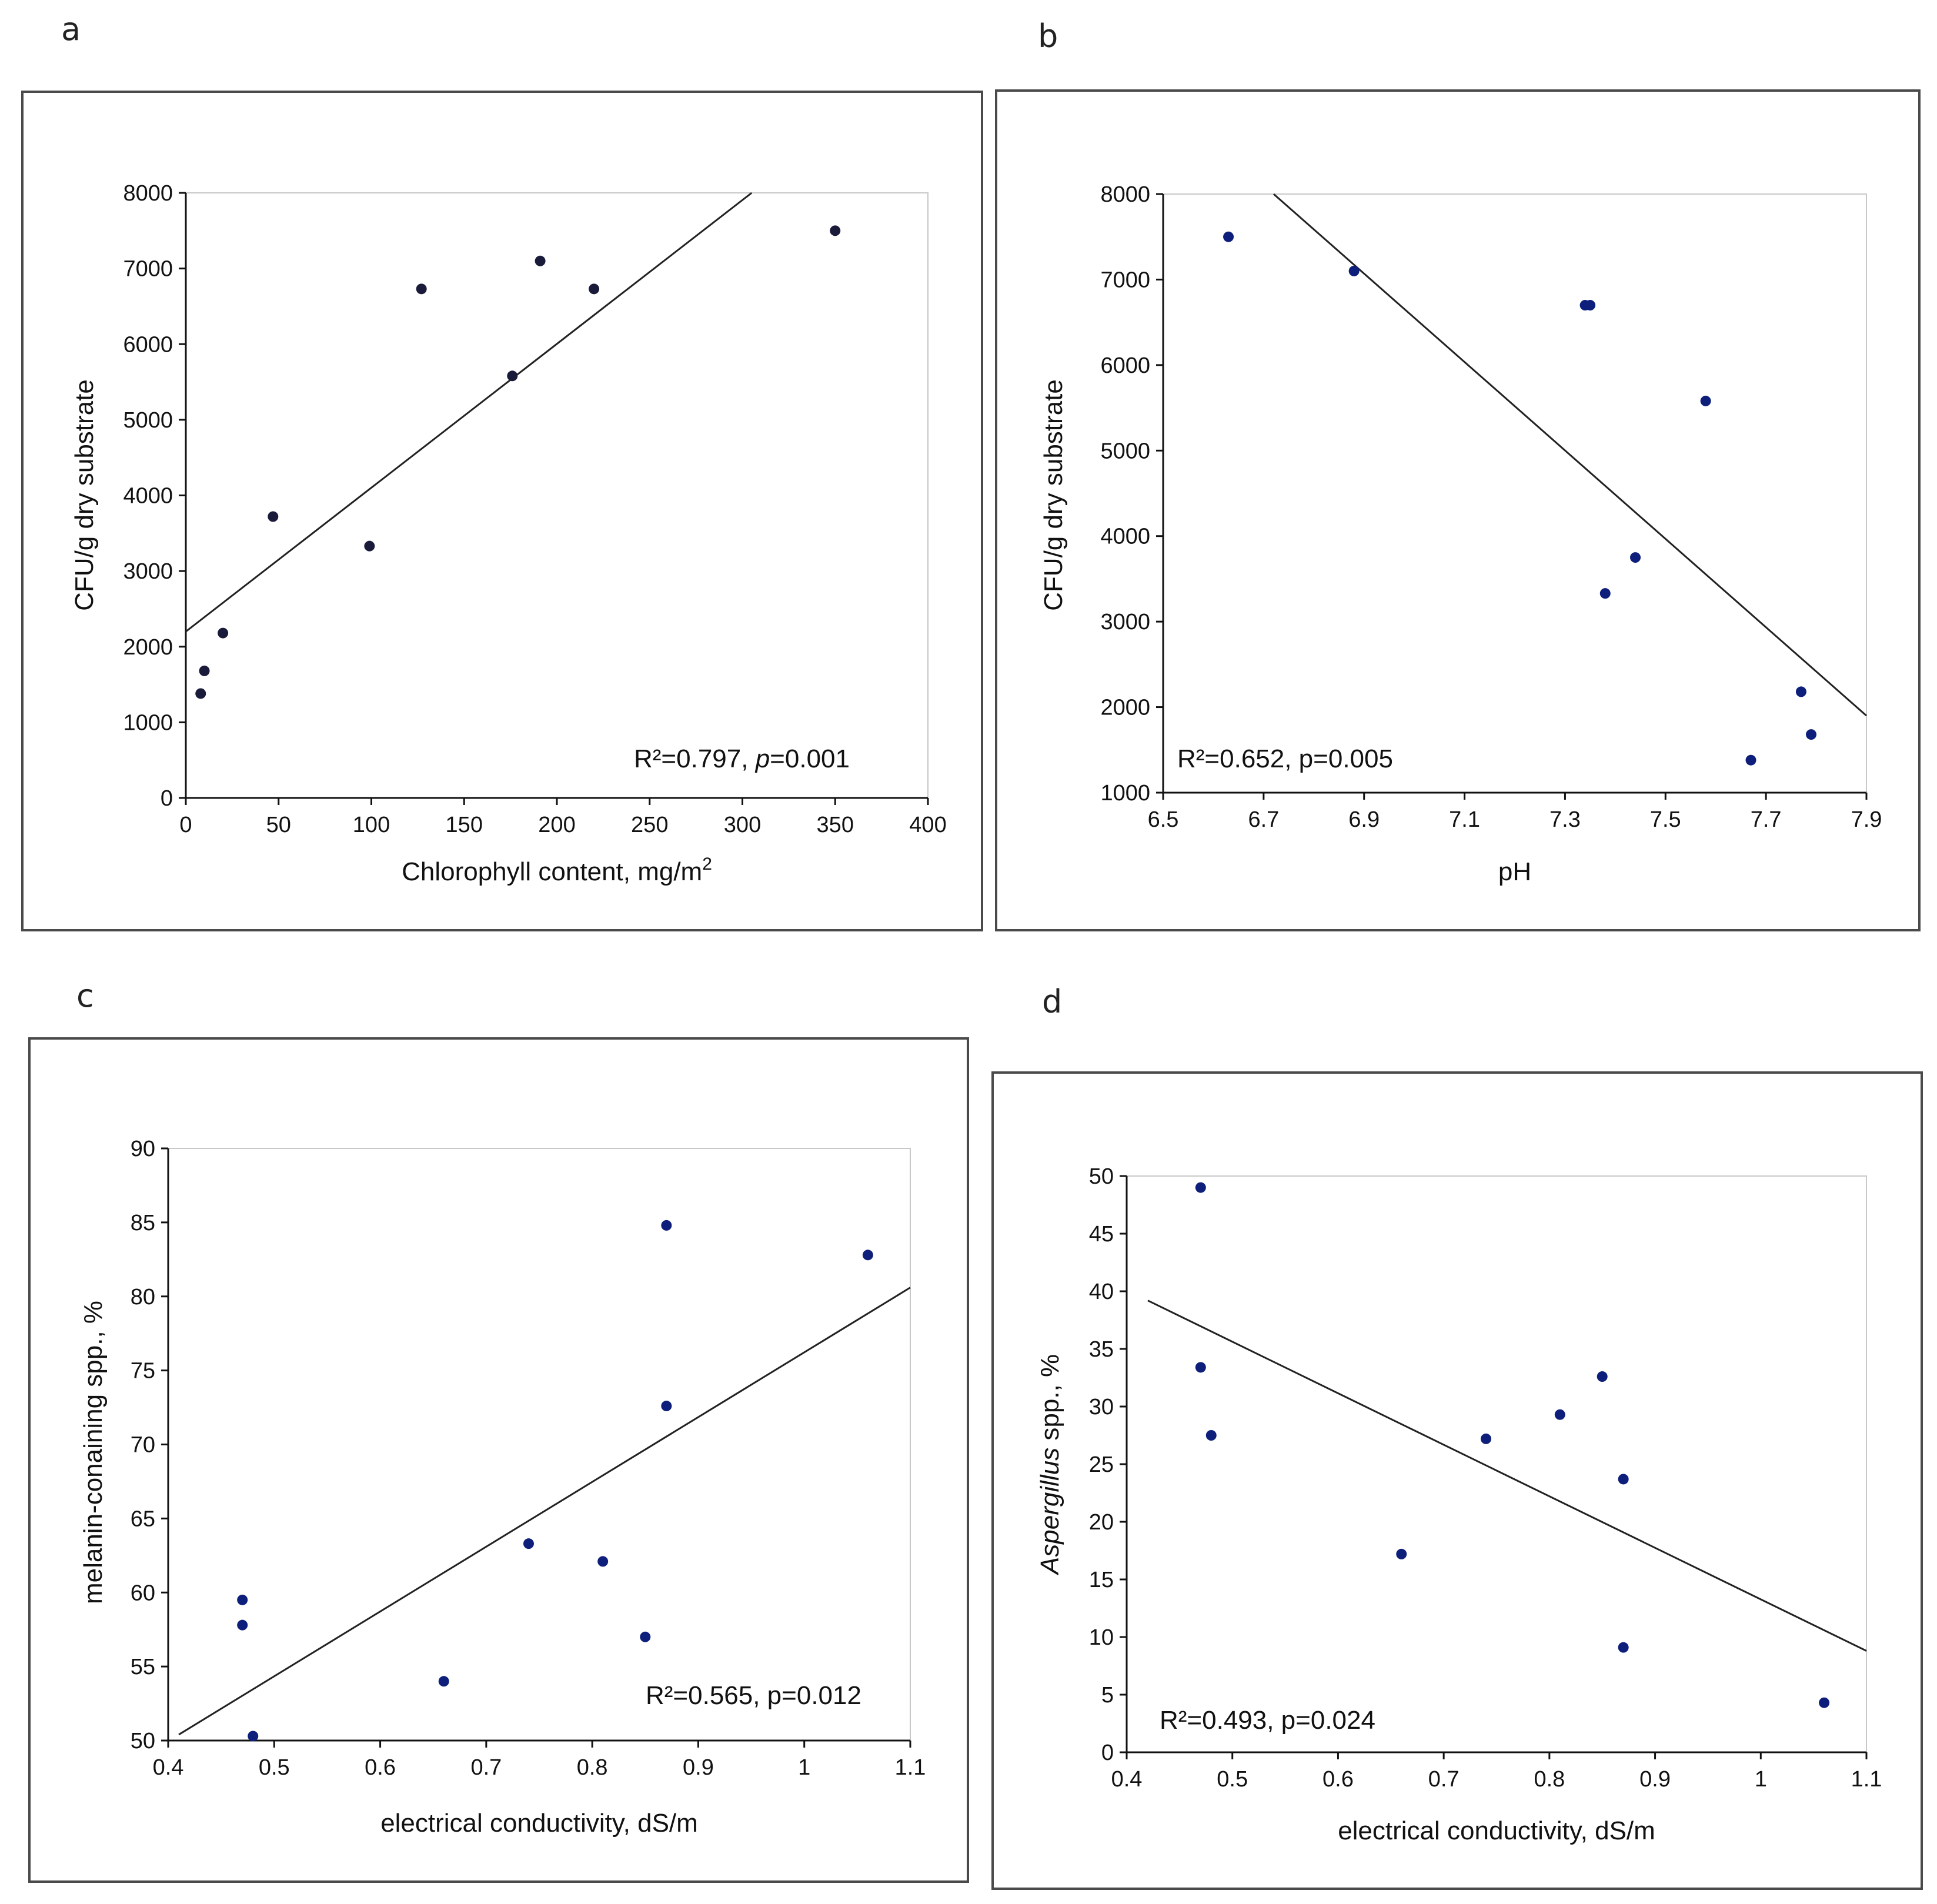  I want to click on x-tick-label: 200, so click(556, 825).